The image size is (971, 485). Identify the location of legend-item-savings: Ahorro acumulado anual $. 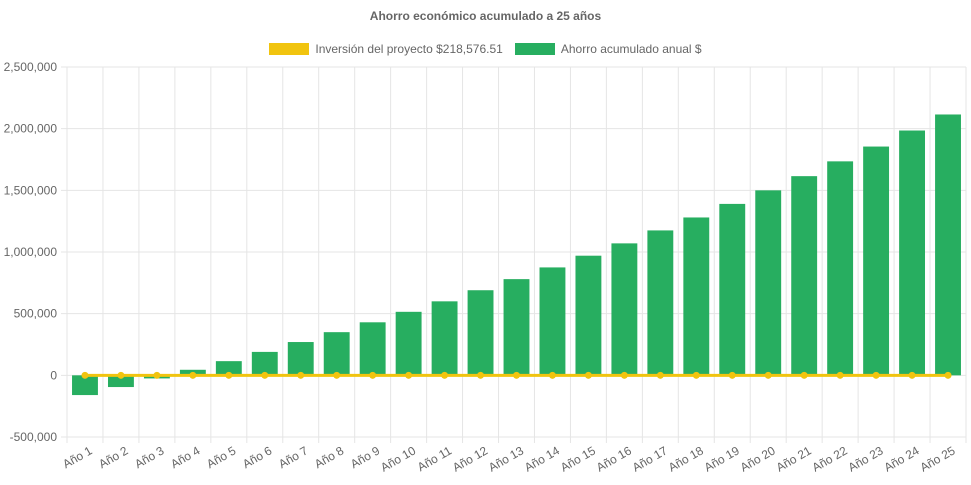
(608, 49).